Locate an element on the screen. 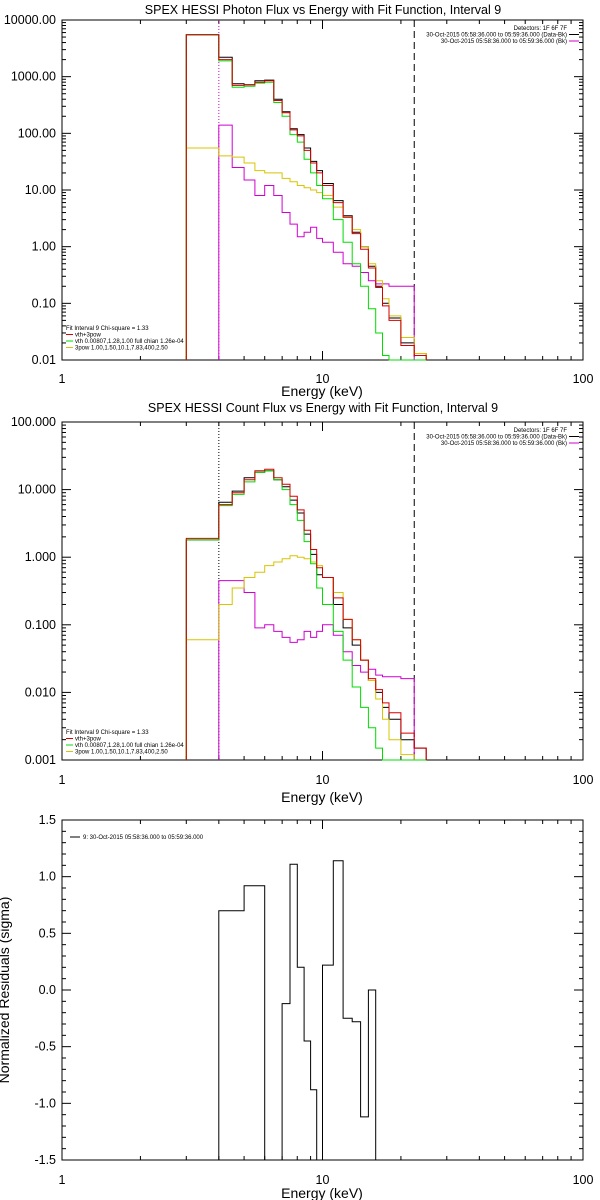  y-tick-label: 100.00 is located at coordinates (37, 133).